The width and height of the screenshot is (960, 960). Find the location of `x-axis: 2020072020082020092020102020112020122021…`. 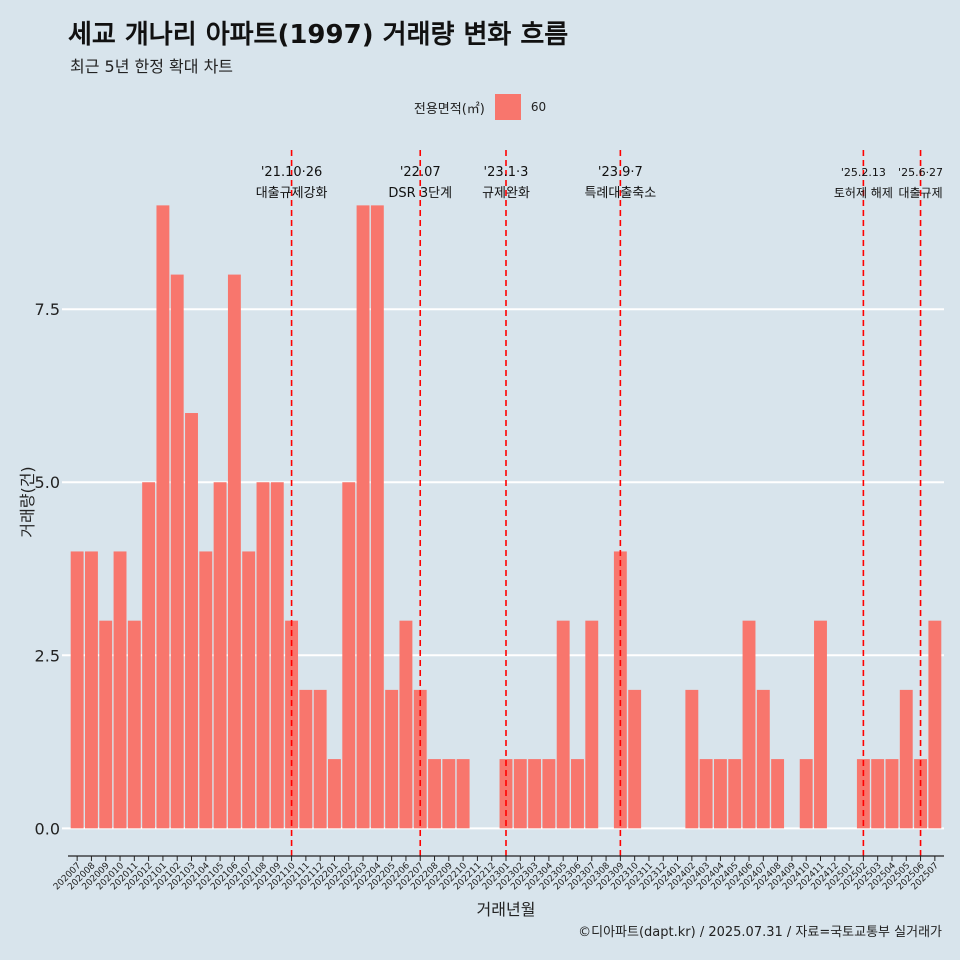

x-axis: 2020072020082020092020102020112020122021… is located at coordinates (498, 873).